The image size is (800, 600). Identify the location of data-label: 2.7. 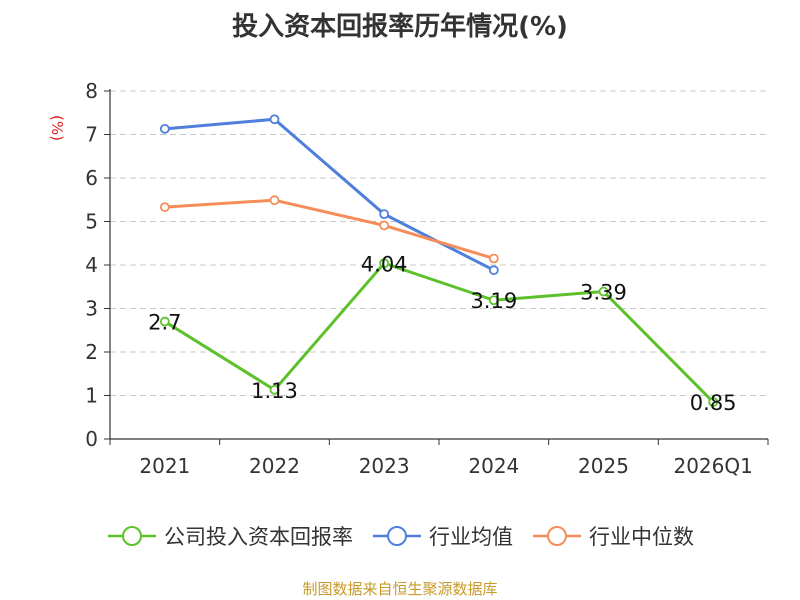
(164, 323).